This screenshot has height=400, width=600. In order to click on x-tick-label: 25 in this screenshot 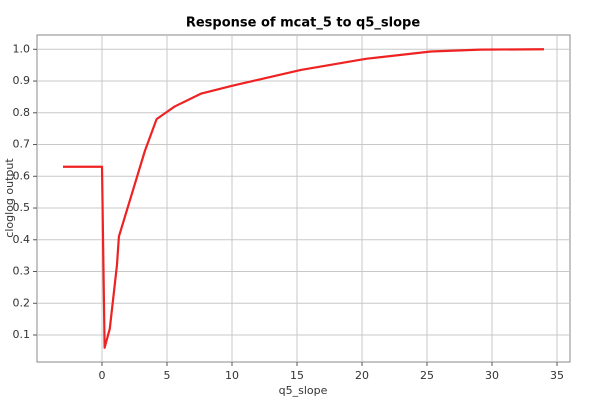, I will do `click(427, 375)`.